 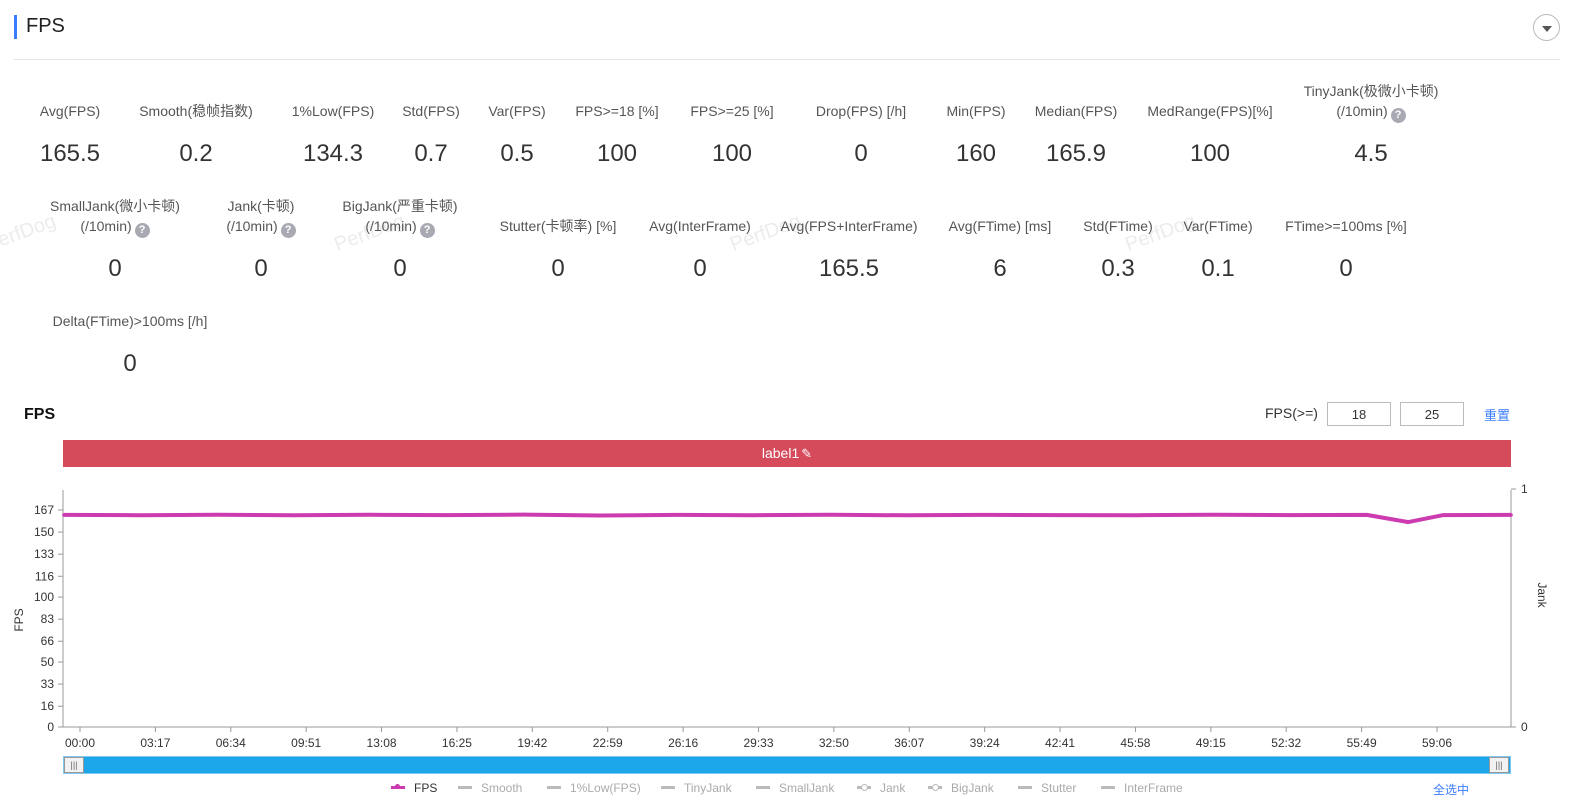 What do you see at coordinates (1076, 111) in the screenshot?
I see `metric-label: Median(FPS)` at bounding box center [1076, 111].